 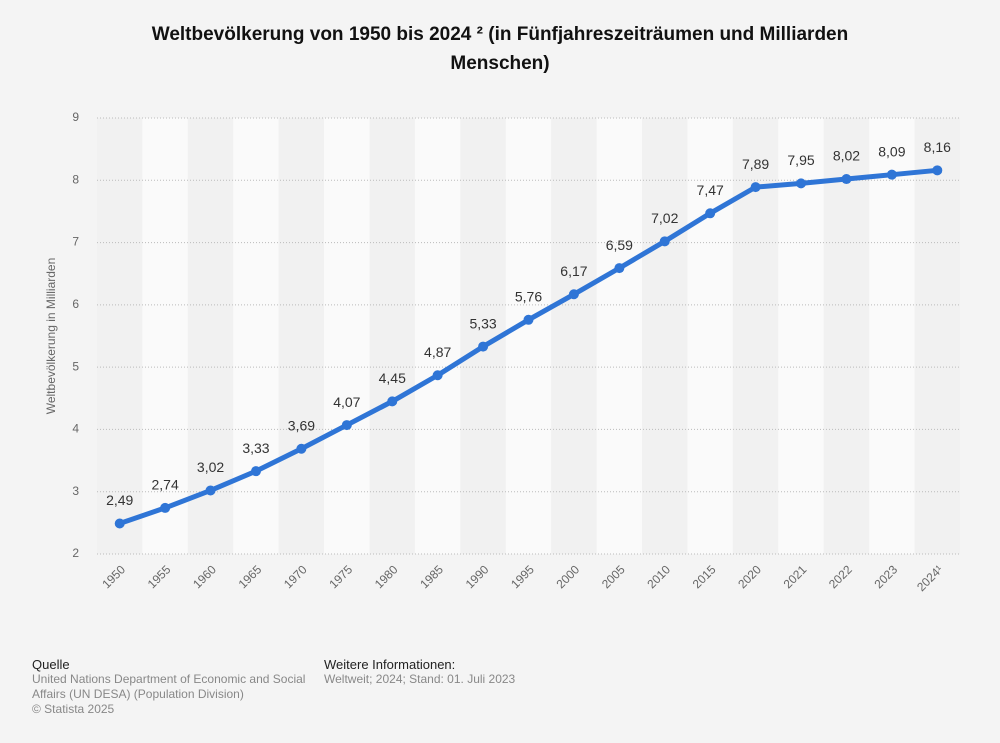 I want to click on y-tick-label: 2, so click(x=75, y=553).